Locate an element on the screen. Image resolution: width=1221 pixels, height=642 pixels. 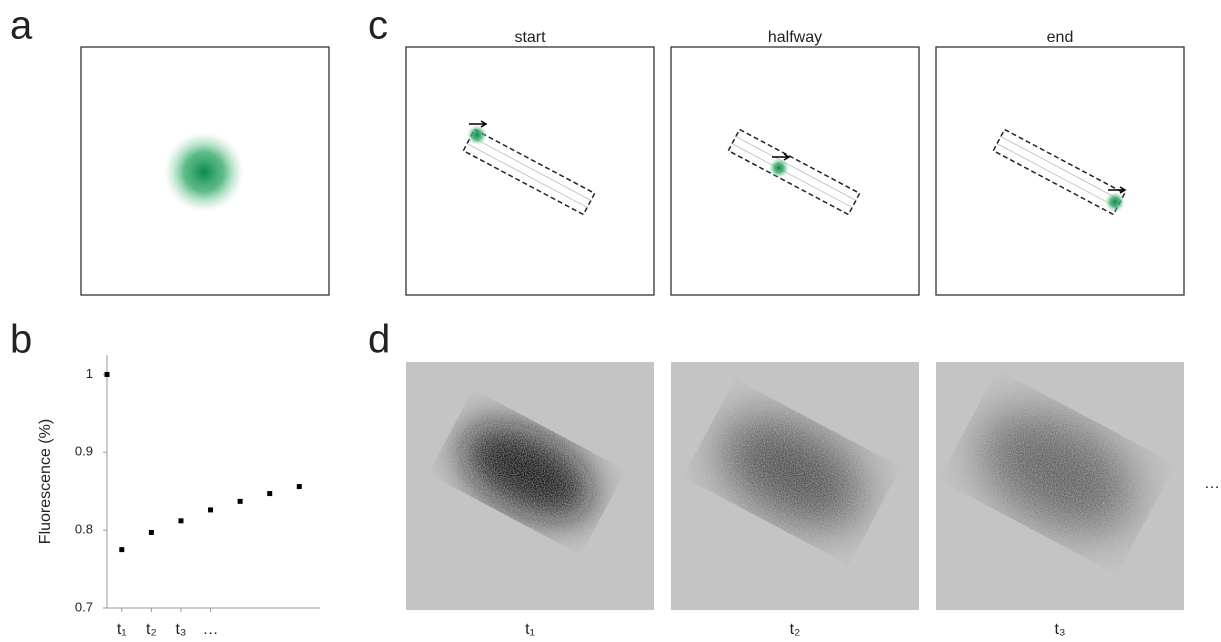
y-axis-label: Fluorescence (%) is located at coordinates (45, 481).